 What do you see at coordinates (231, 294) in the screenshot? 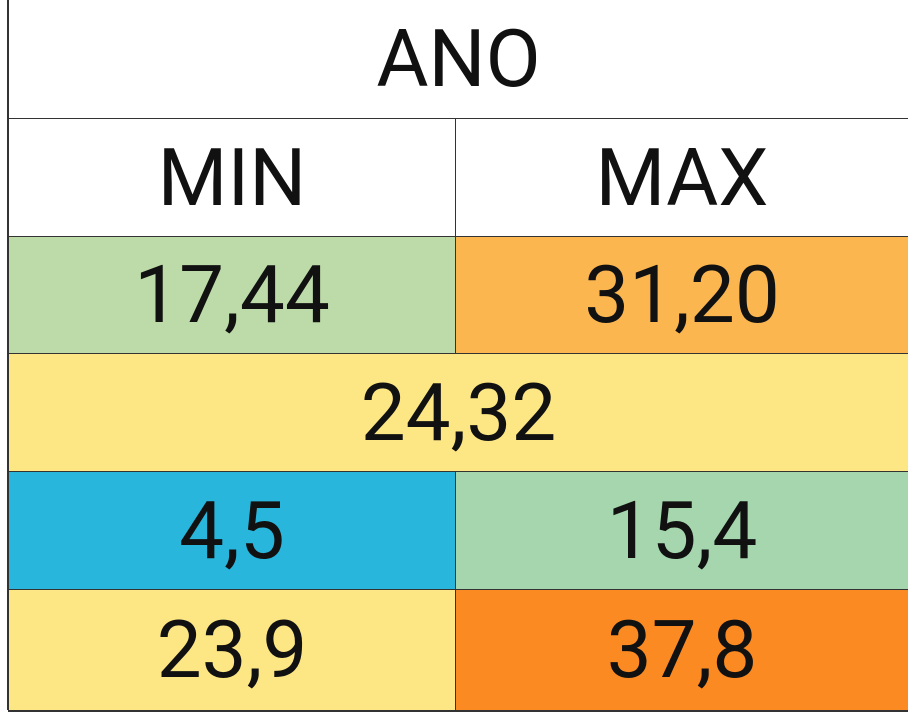
I see `value-cell: 17,44` at bounding box center [231, 294].